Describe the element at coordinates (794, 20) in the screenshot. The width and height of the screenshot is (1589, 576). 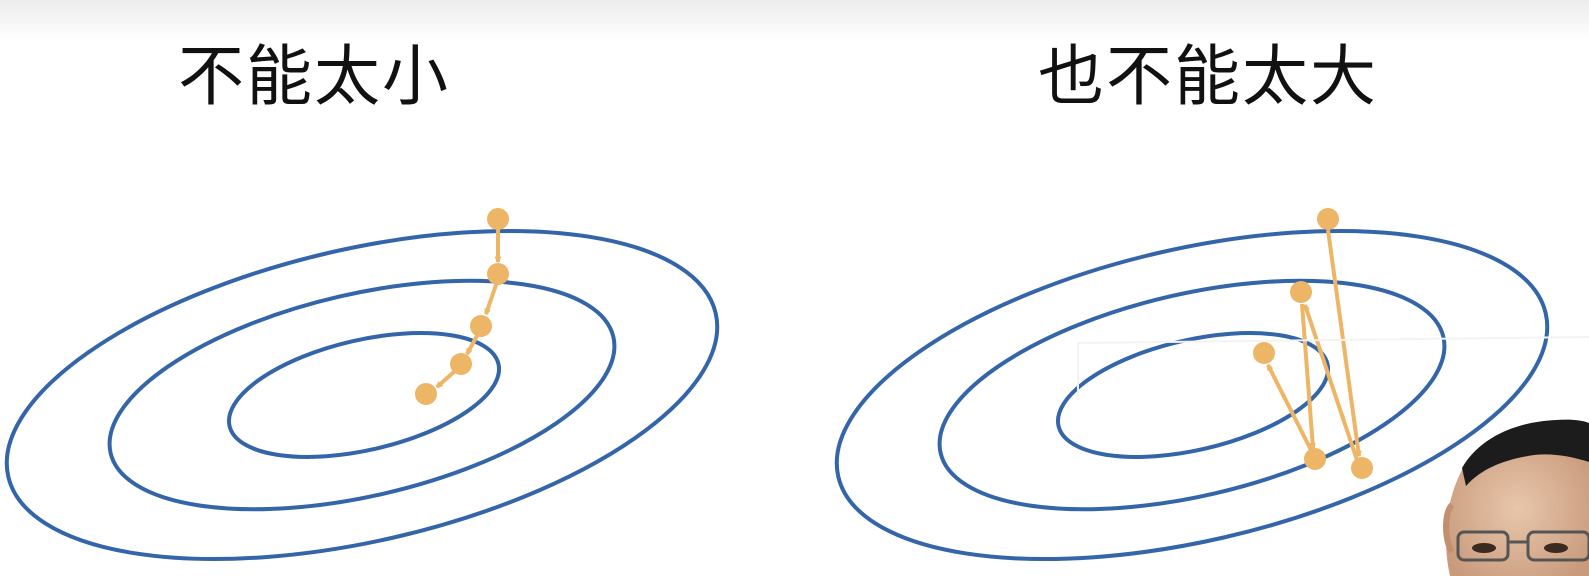
I see `top-shade` at that location.